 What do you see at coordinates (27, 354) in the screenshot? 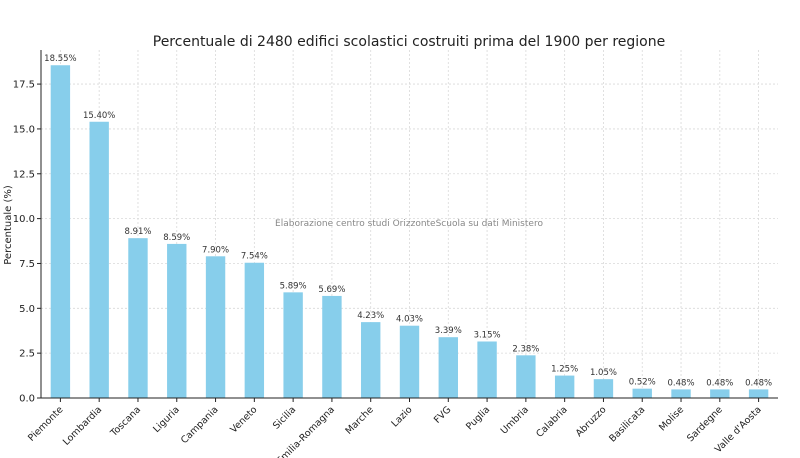
I see `y-tick-label: 2.5` at bounding box center [27, 354].